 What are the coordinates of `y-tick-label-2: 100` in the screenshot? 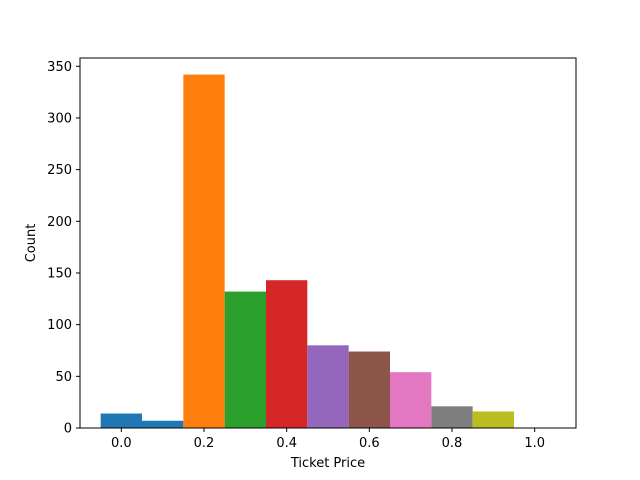 It's located at (59, 325).